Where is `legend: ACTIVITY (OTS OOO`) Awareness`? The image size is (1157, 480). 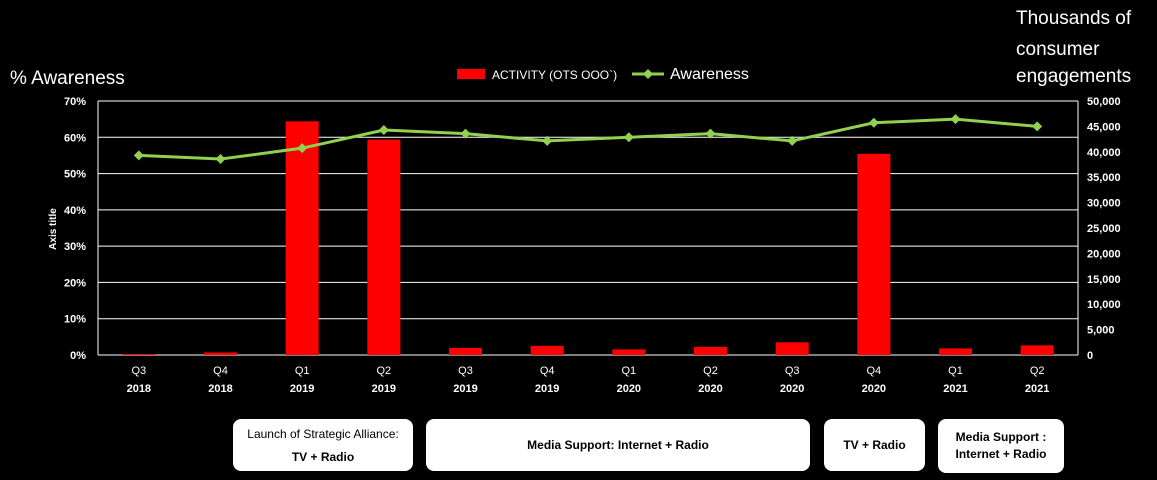 legend: ACTIVITY (OTS OOO`) Awareness is located at coordinates (603, 74).